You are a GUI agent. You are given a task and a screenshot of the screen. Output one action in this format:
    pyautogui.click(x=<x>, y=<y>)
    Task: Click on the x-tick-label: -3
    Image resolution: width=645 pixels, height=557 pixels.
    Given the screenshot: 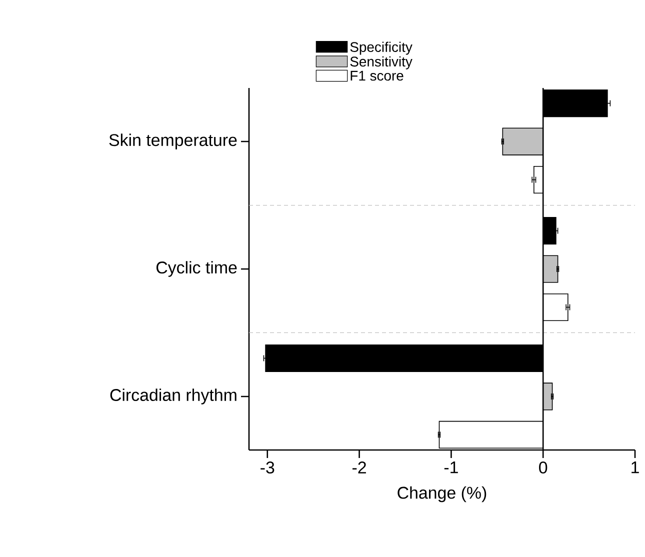 What is the action you would take?
    pyautogui.click(x=267, y=468)
    